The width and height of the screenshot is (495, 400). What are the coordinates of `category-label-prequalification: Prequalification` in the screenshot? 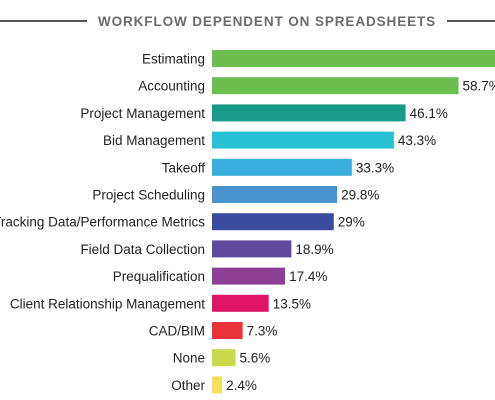 It's located at (159, 276).